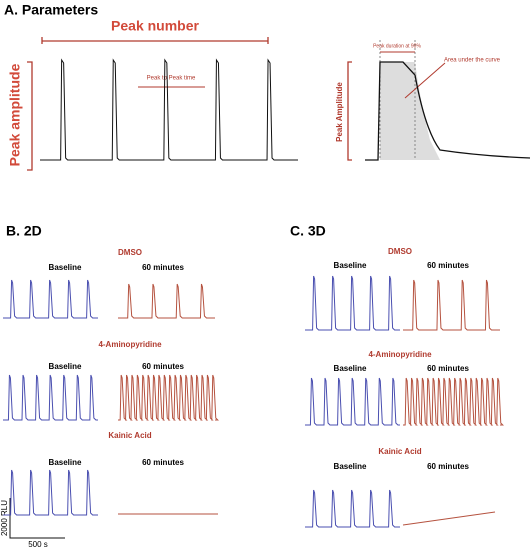 This screenshot has width=532, height=550. What do you see at coordinates (339, 112) in the screenshot?
I see `label: Peak Amplitude` at bounding box center [339, 112].